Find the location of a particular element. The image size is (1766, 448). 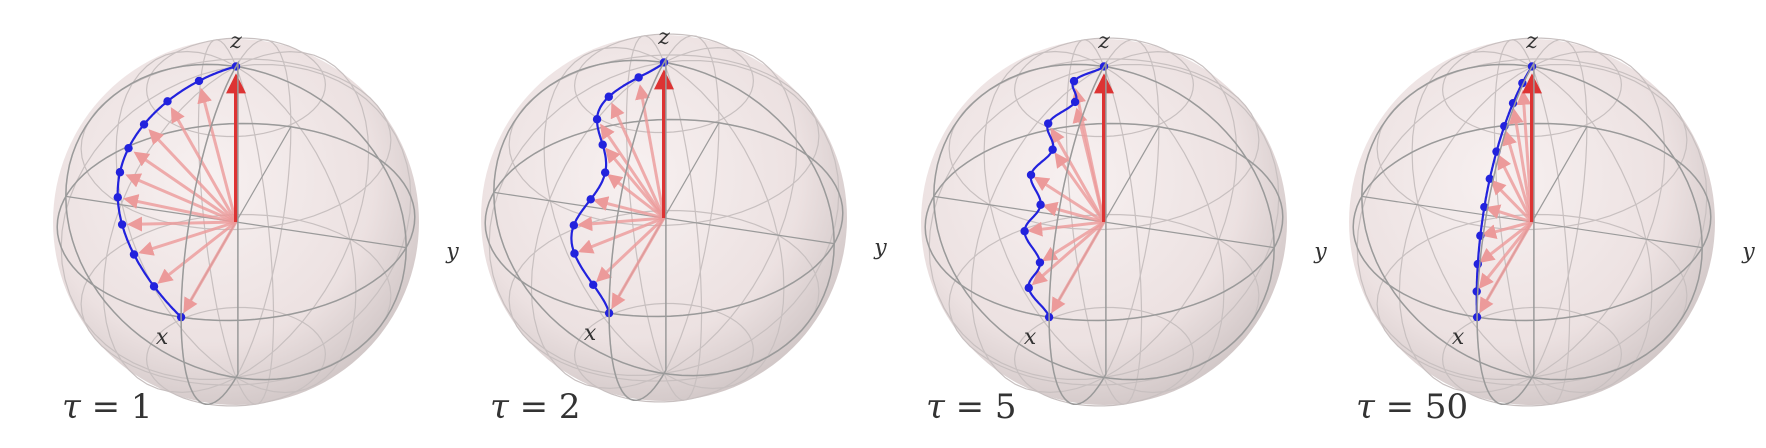

tau-label: τ = 1 is located at coordinates (107, 407).